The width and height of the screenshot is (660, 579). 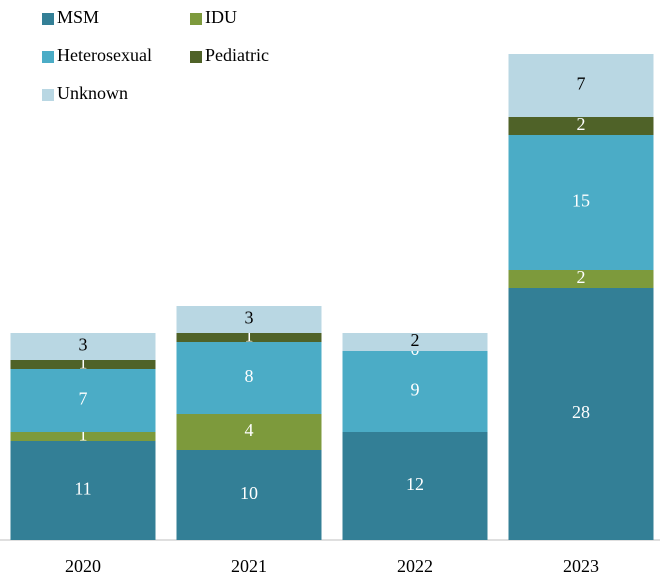 I want to click on value-label: 11, so click(x=82, y=489).